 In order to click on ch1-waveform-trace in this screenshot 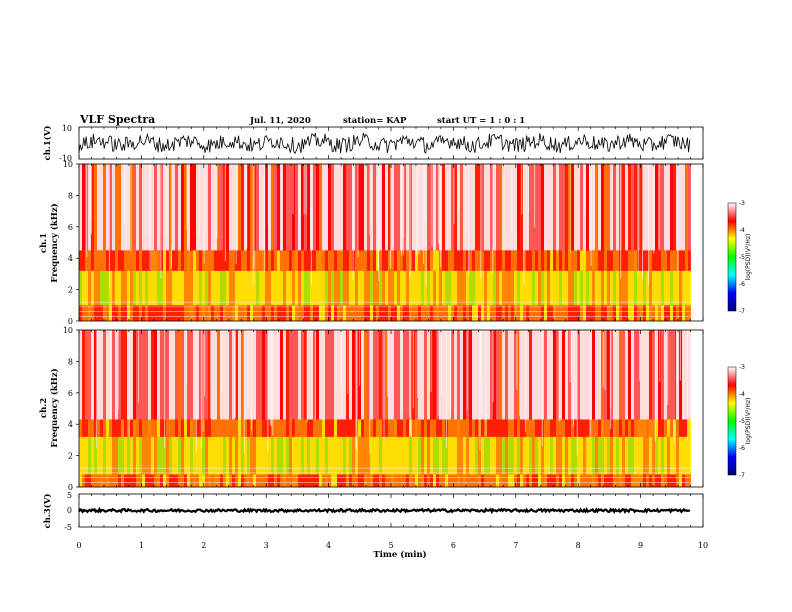, I will do `click(384, 143)`.